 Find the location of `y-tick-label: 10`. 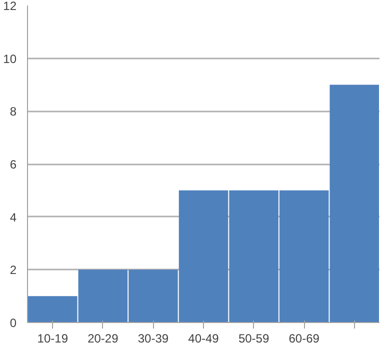

y-tick-label: 10 is located at coordinates (10, 59).